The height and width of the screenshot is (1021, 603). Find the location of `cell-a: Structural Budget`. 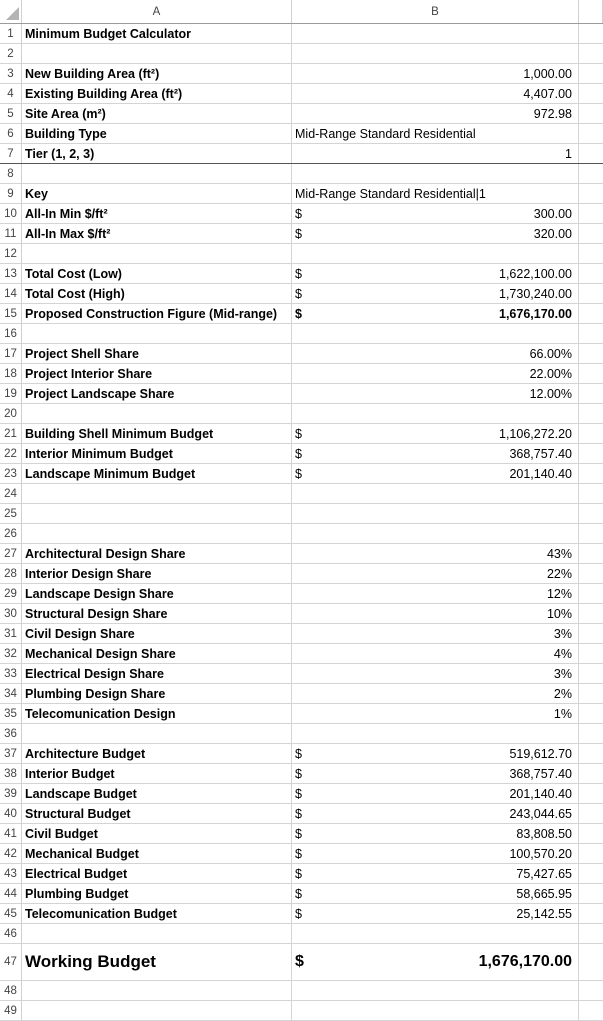

cell-a: Structural Budget is located at coordinates (157, 813).